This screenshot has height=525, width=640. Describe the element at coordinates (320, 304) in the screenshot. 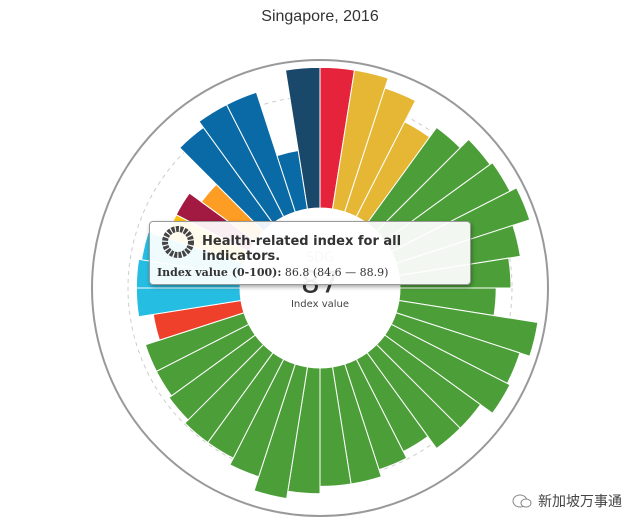

I see `center-sublabel: Index value` at that location.